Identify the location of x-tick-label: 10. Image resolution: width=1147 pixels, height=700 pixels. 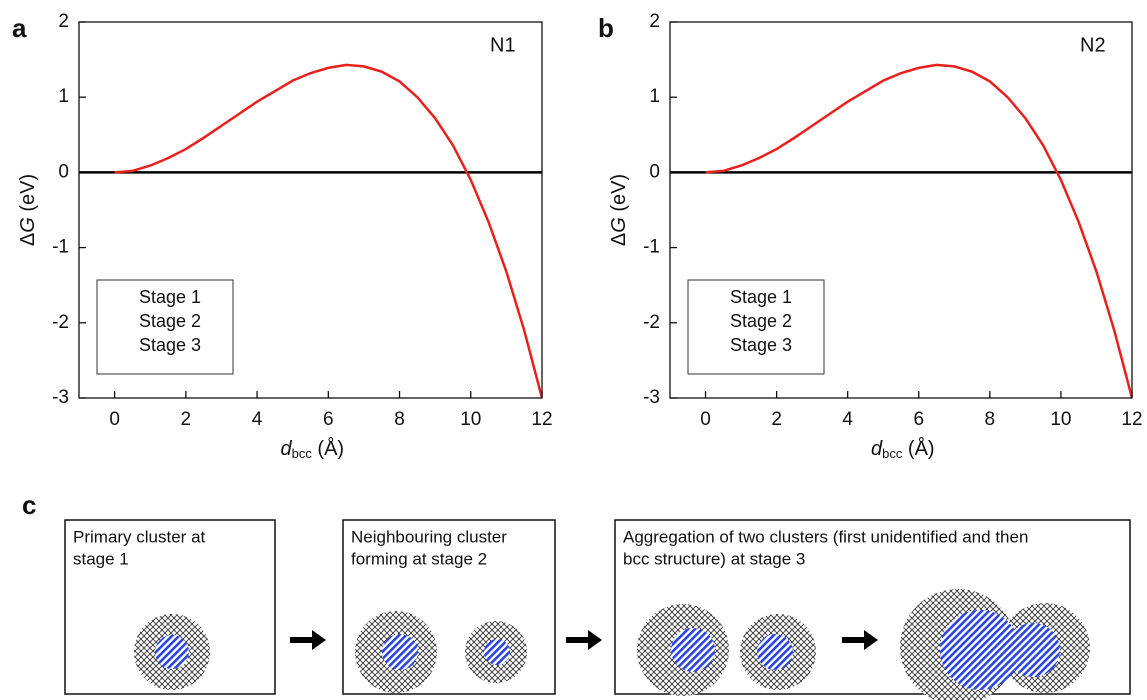
(1060, 419).